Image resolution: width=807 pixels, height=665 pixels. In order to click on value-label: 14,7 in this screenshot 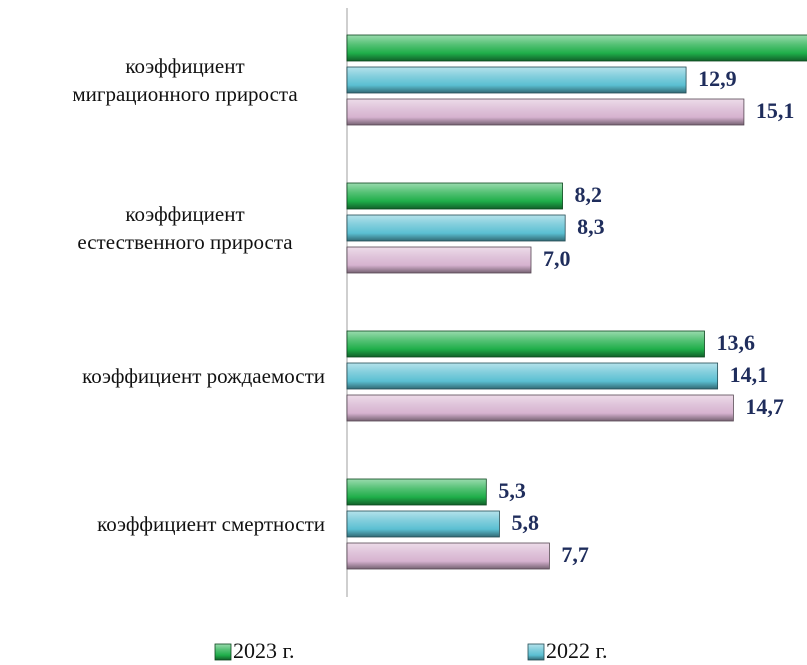, I will do `click(764, 406)`.